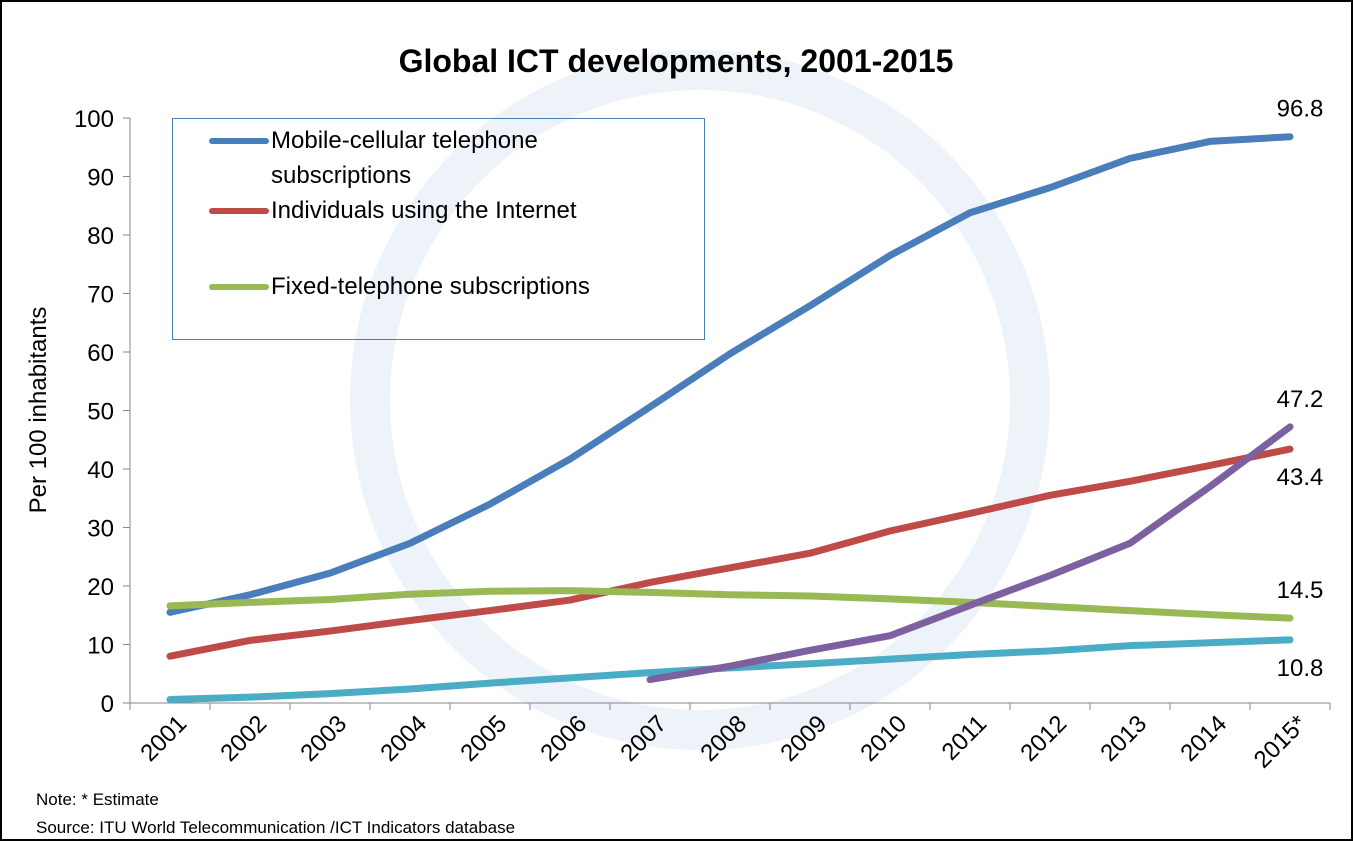  What do you see at coordinates (100, 646) in the screenshot?
I see `y-tick-label: 10` at bounding box center [100, 646].